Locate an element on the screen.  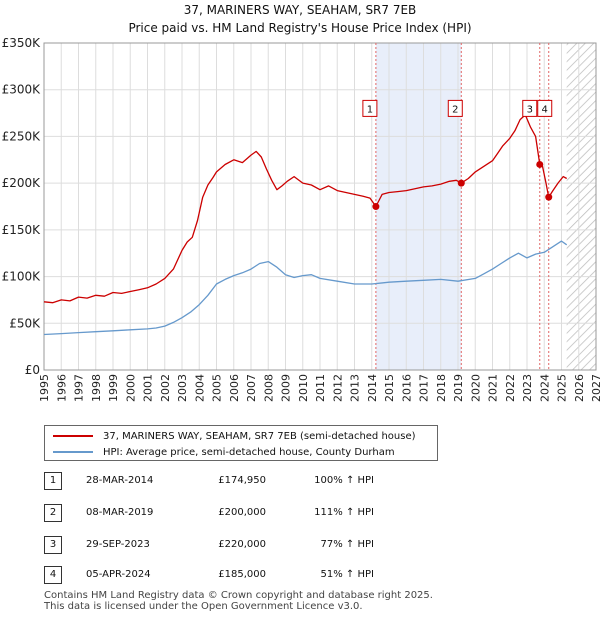
x-tick-label: 2000 is located at coordinates (130, 388).